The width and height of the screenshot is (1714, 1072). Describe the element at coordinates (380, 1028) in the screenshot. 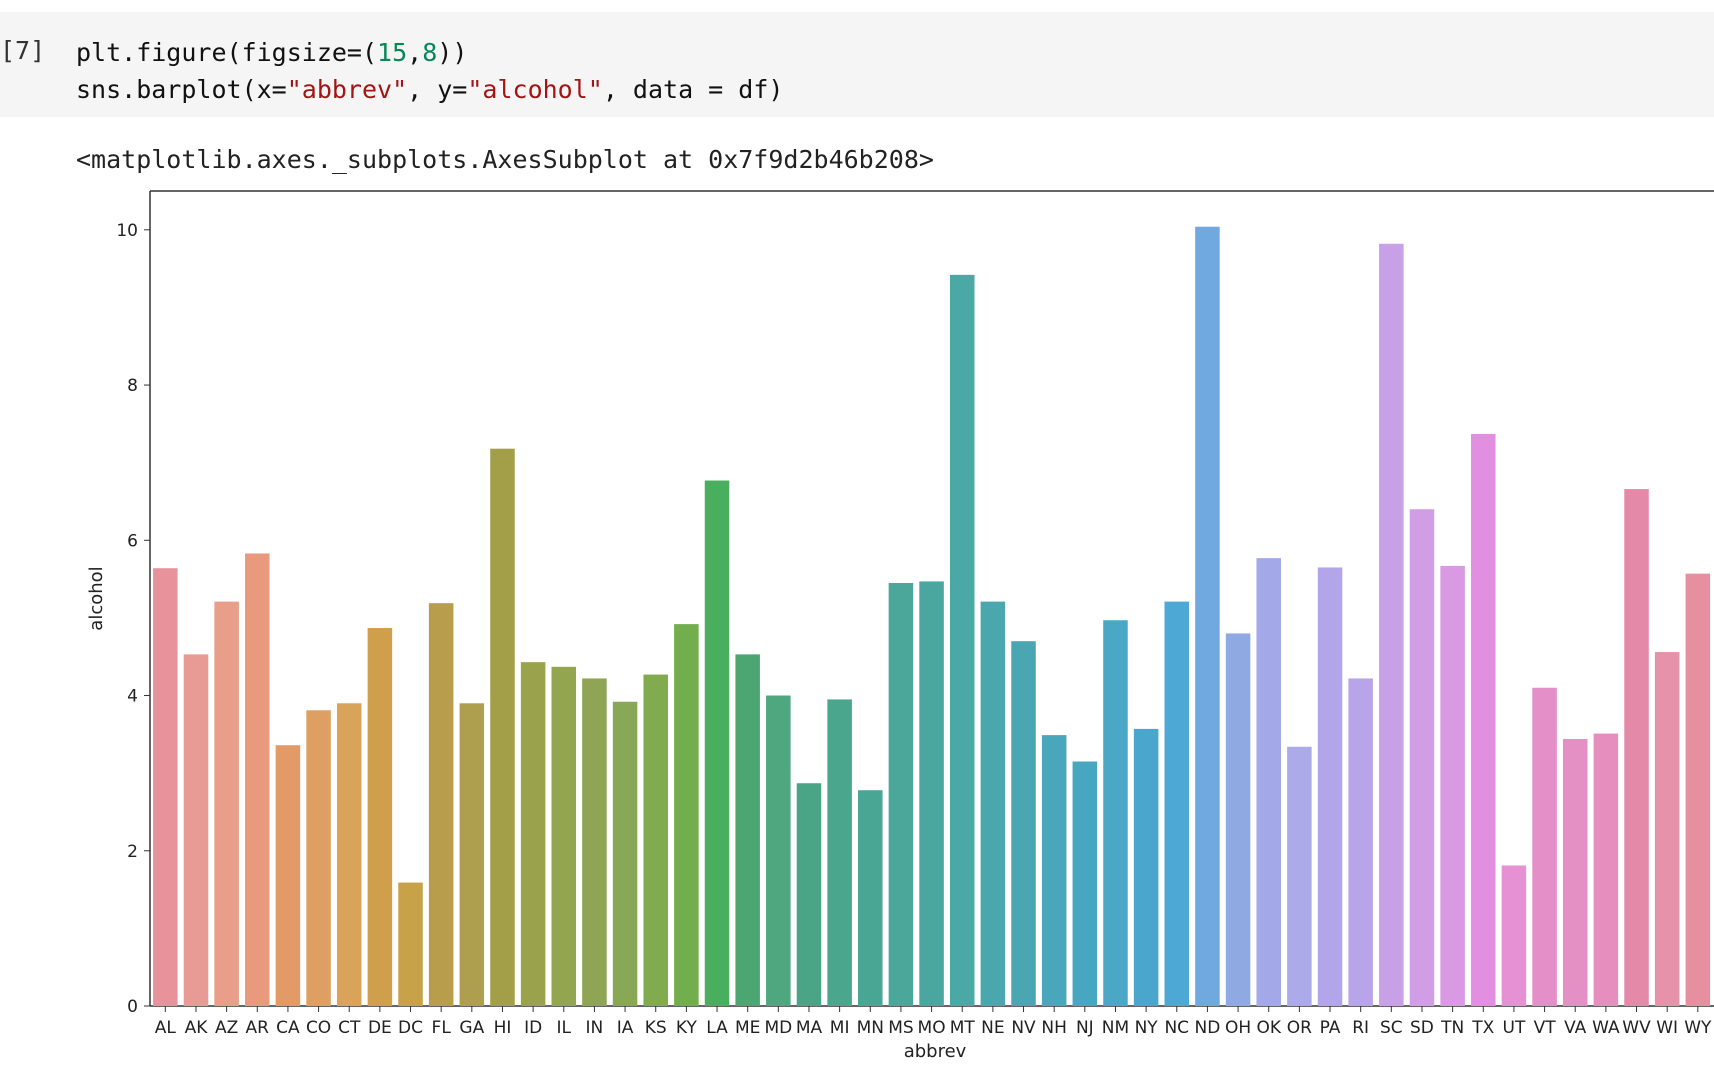

I see `x-tick-label: DE` at that location.